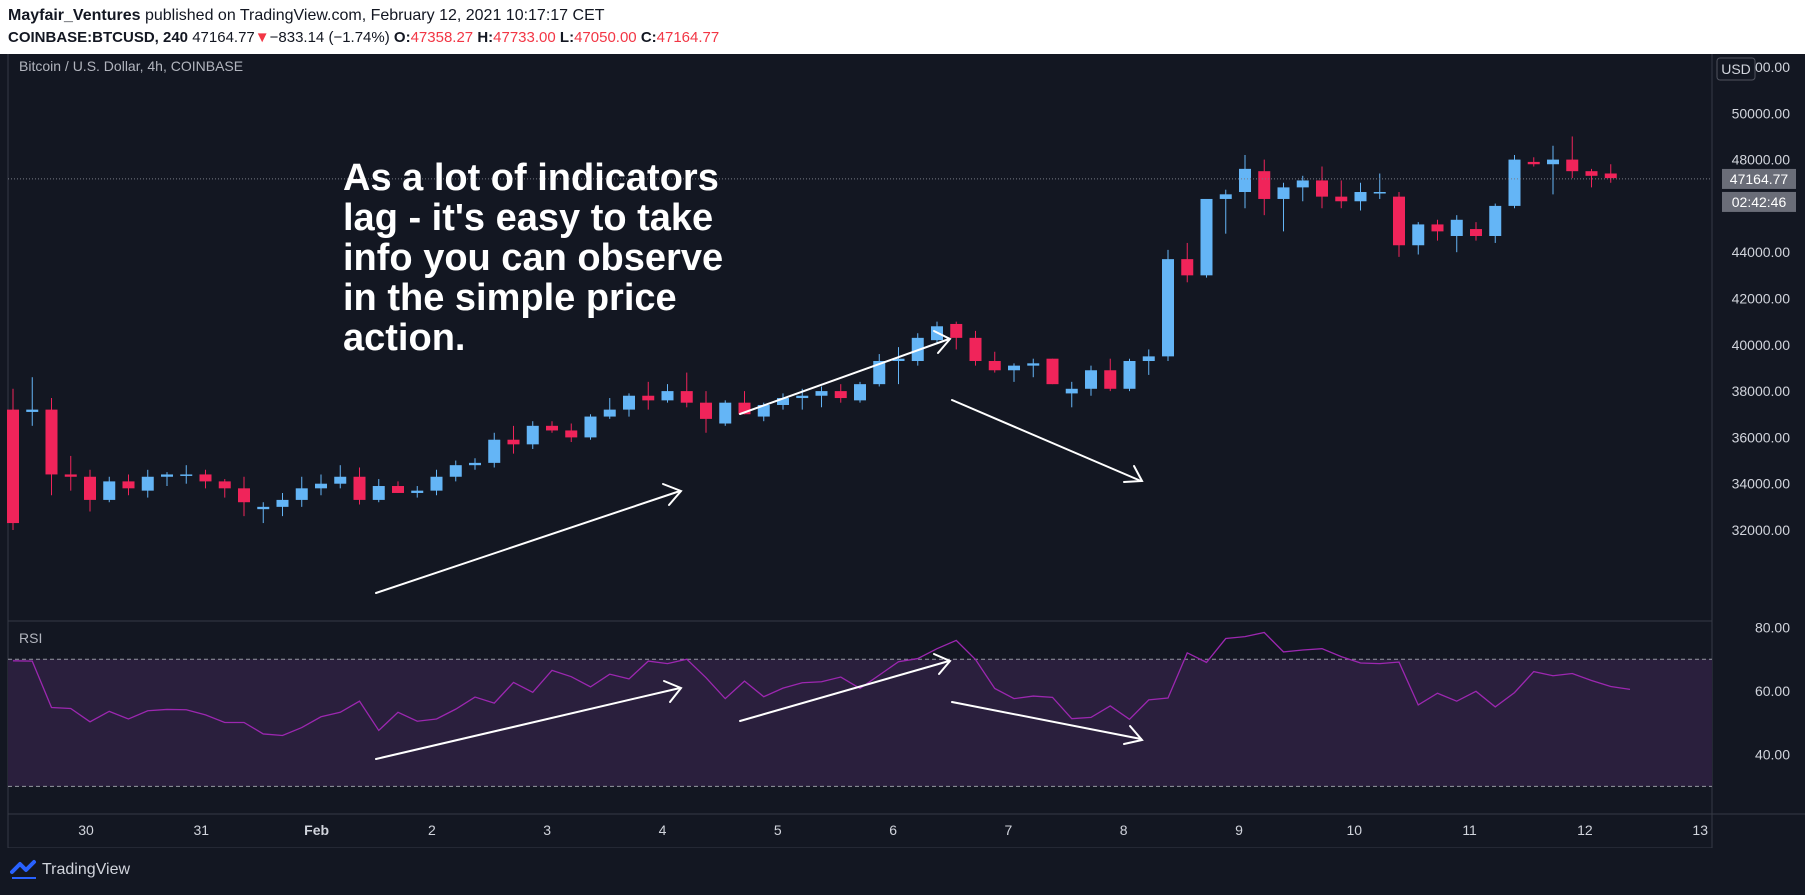  Describe the element at coordinates (648, 37) in the screenshot. I see `close-label: C:` at that location.